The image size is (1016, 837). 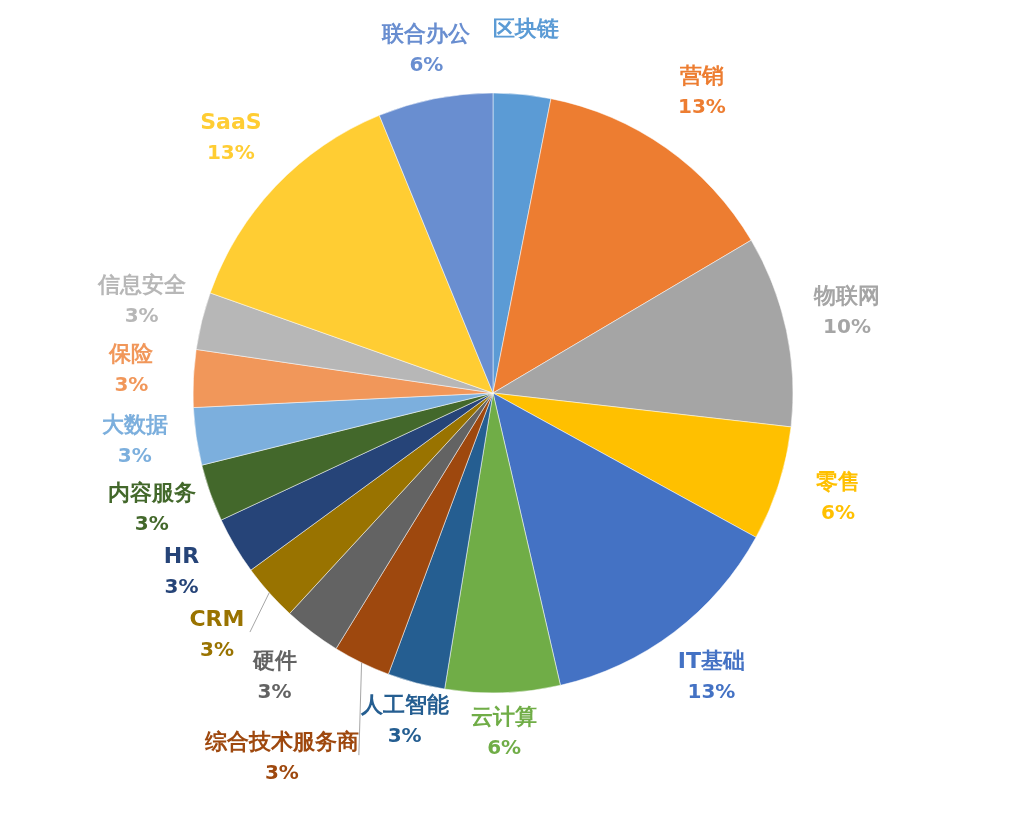 I want to click on slice-label: 综合技术服务商, so click(x=281, y=742).